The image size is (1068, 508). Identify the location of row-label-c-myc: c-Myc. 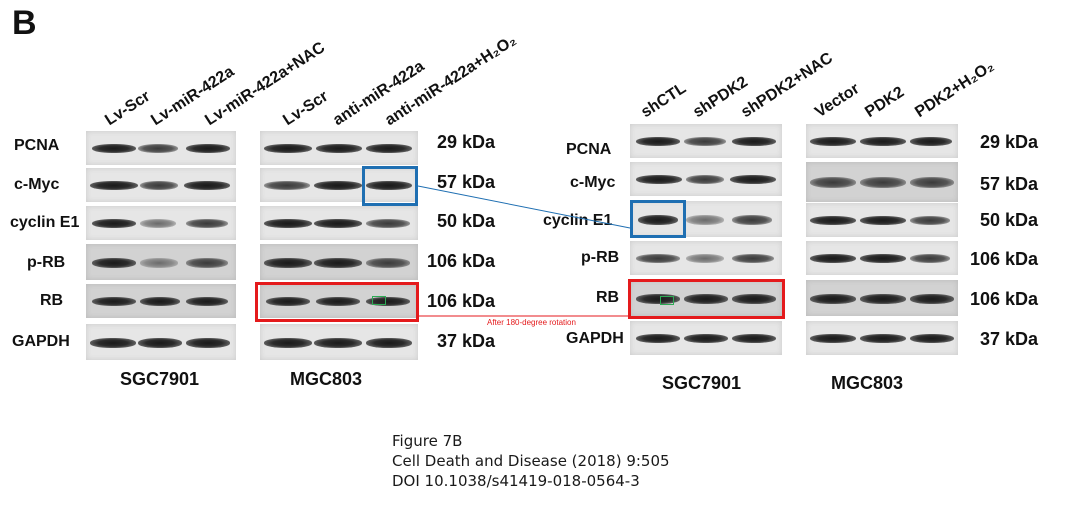
(593, 182).